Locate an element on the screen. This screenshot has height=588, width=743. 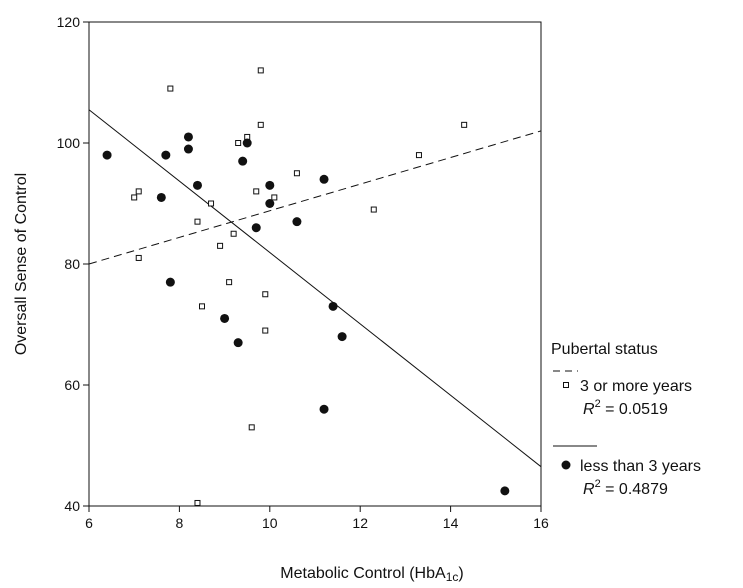
legend-label-less-than-3: less than 3 years is located at coordinates (640, 466).